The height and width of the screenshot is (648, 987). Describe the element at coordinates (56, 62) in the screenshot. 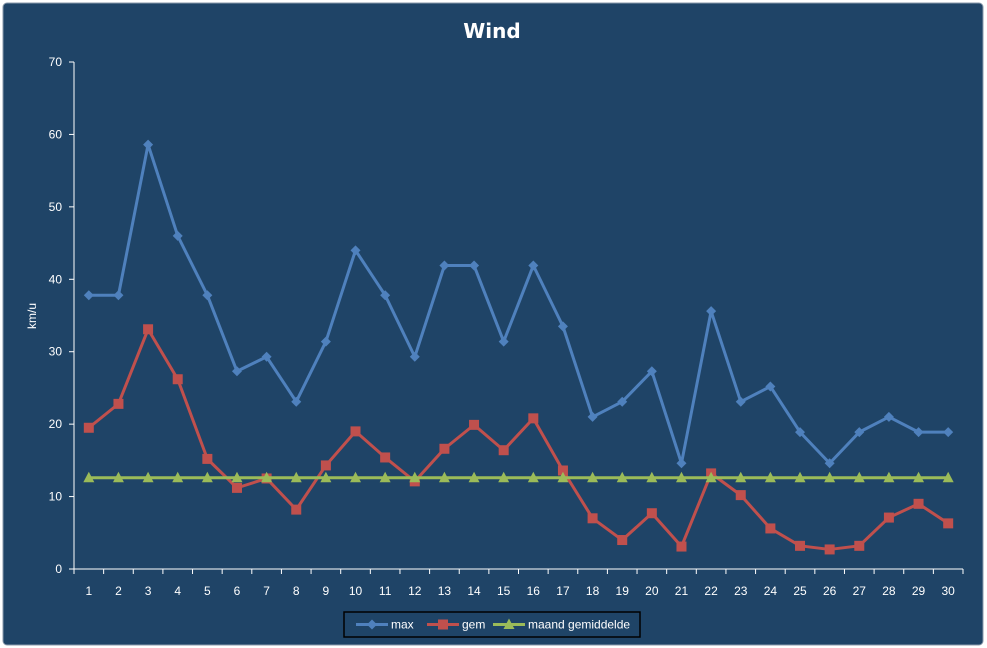

I see `y-tick-label: 70` at that location.